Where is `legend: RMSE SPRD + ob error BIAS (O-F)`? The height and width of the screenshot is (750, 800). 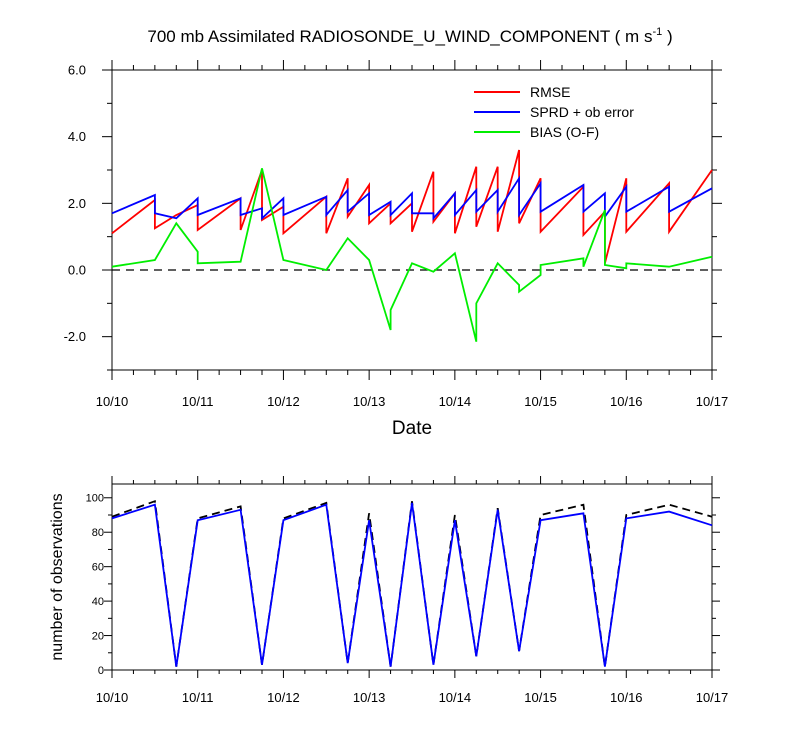 legend: RMSE SPRD + ob error BIAS (O-F) is located at coordinates (554, 112).